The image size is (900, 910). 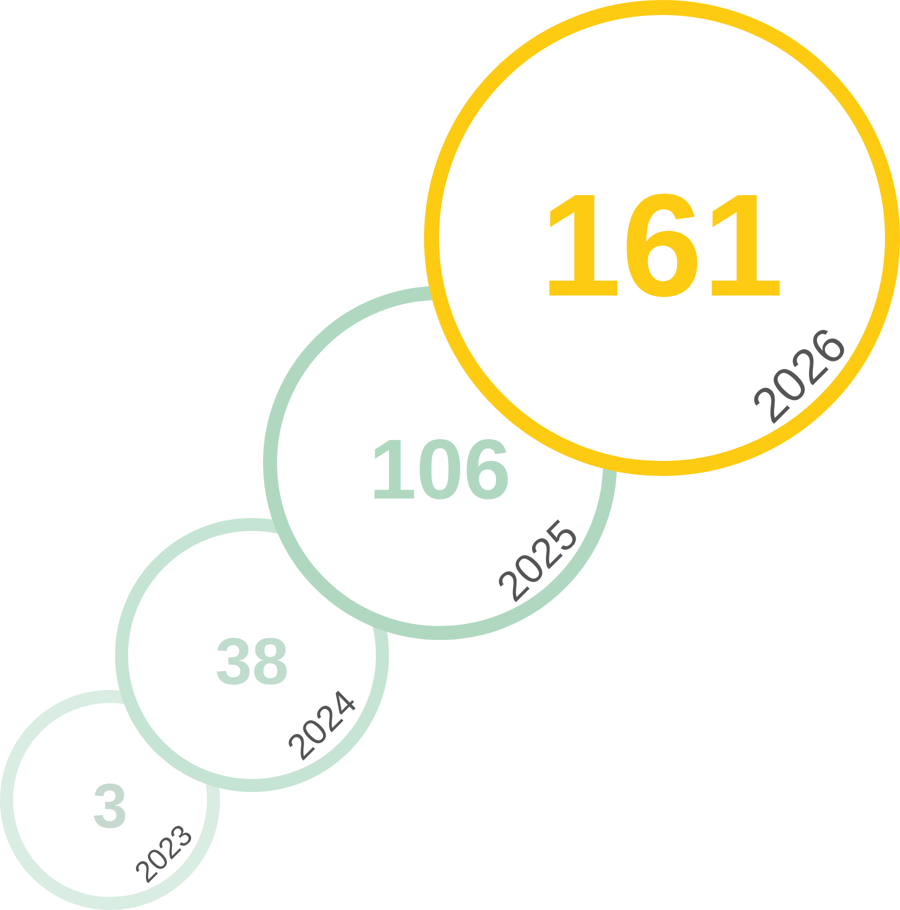 What do you see at coordinates (252, 661) in the screenshot?
I see `data-label: 38` at bounding box center [252, 661].